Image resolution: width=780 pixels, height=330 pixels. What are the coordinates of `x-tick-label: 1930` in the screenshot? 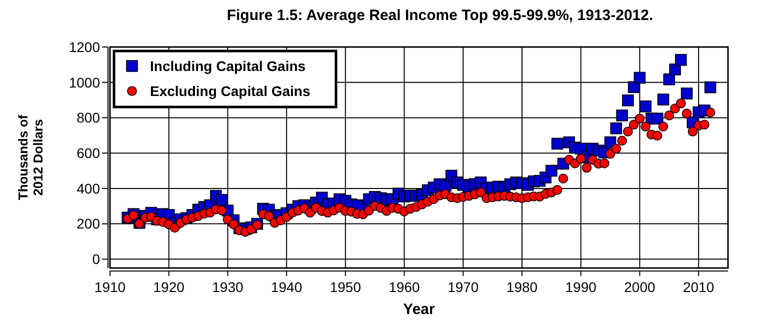 It's located at (228, 287).